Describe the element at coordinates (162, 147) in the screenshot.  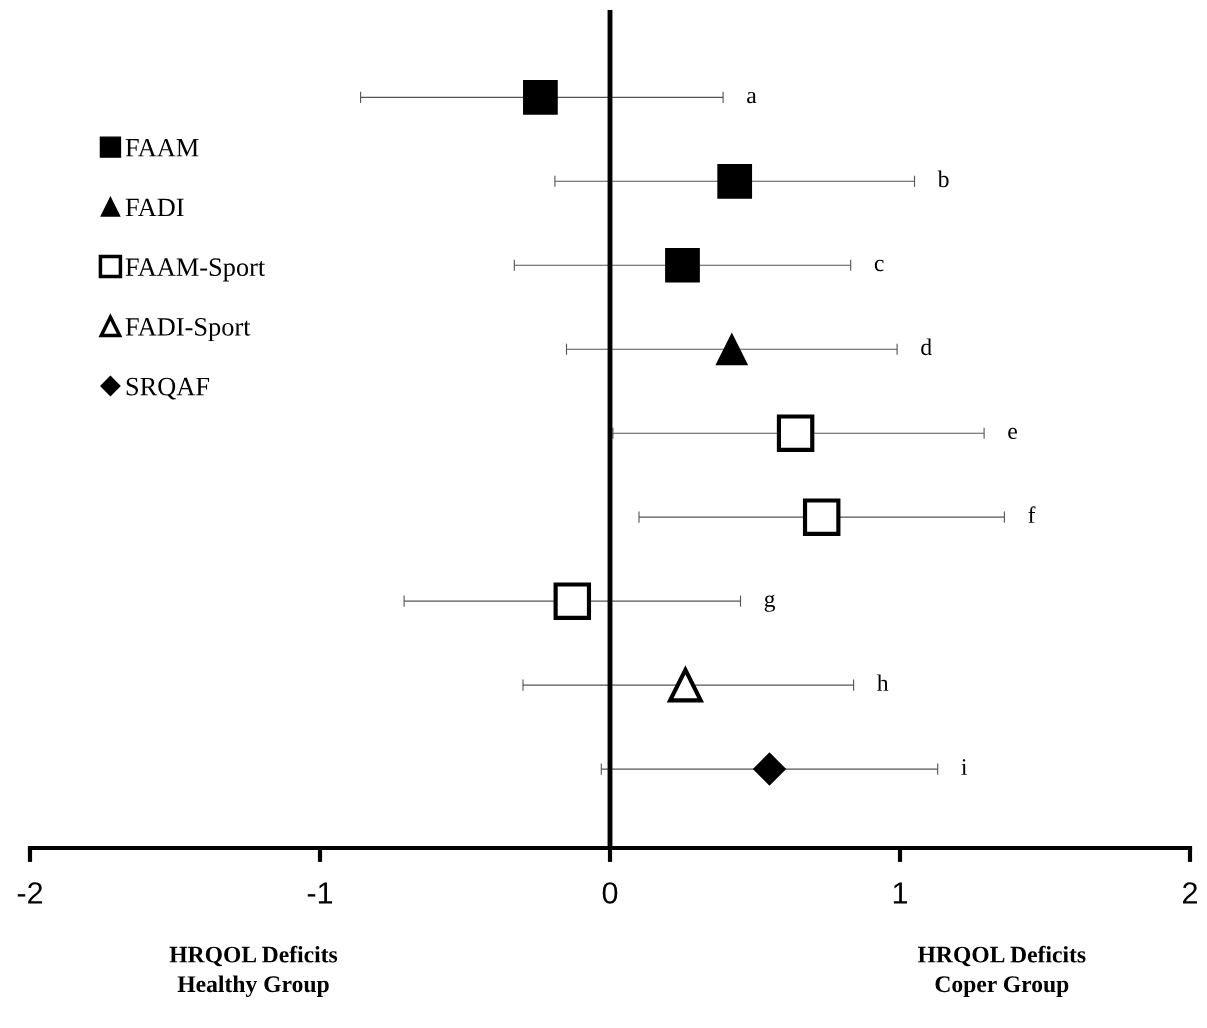
I see `legend-label: FAAM` at that location.